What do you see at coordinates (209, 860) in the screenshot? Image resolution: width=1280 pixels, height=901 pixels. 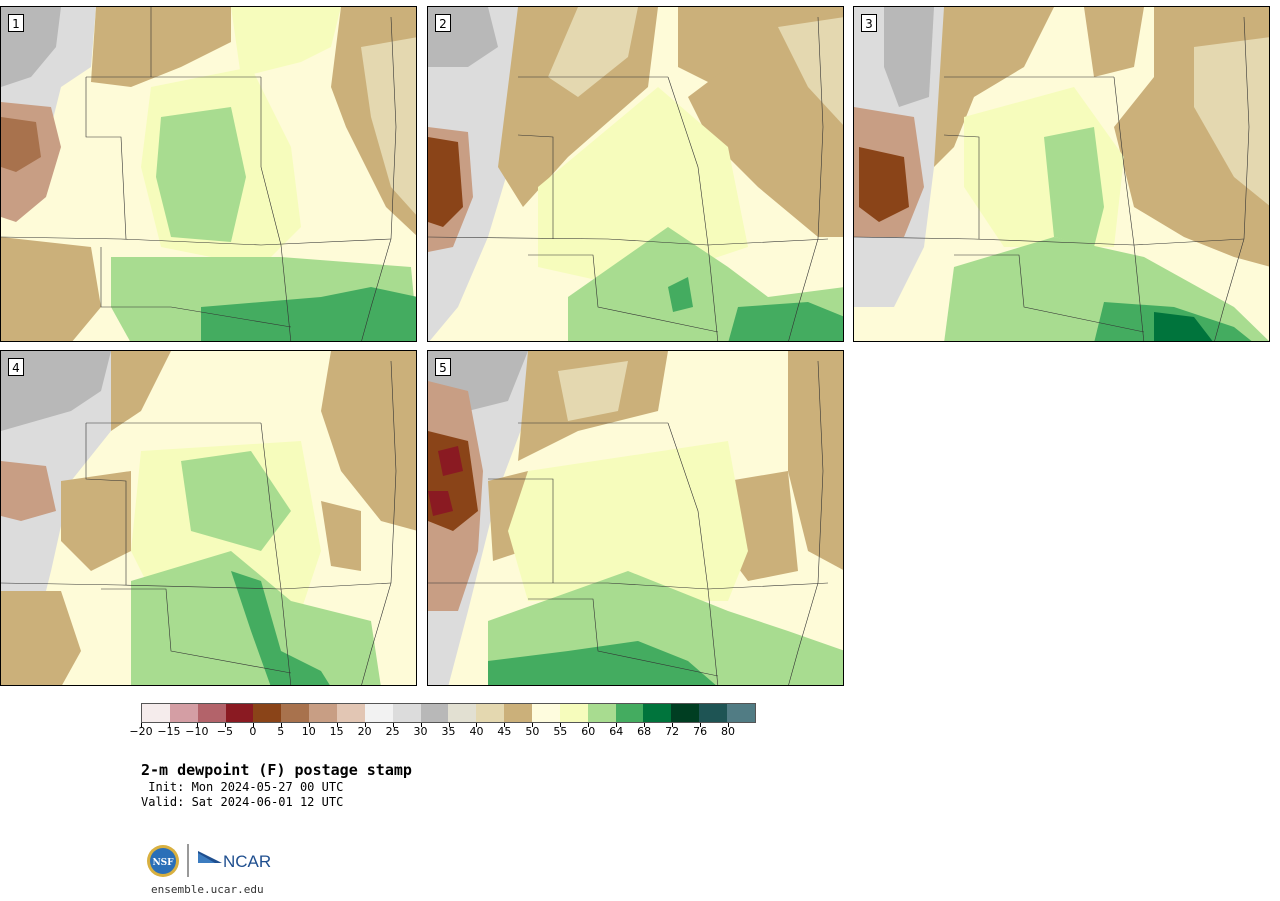 I see `nsf-ncar-logo: NSF NCAR` at bounding box center [209, 860].